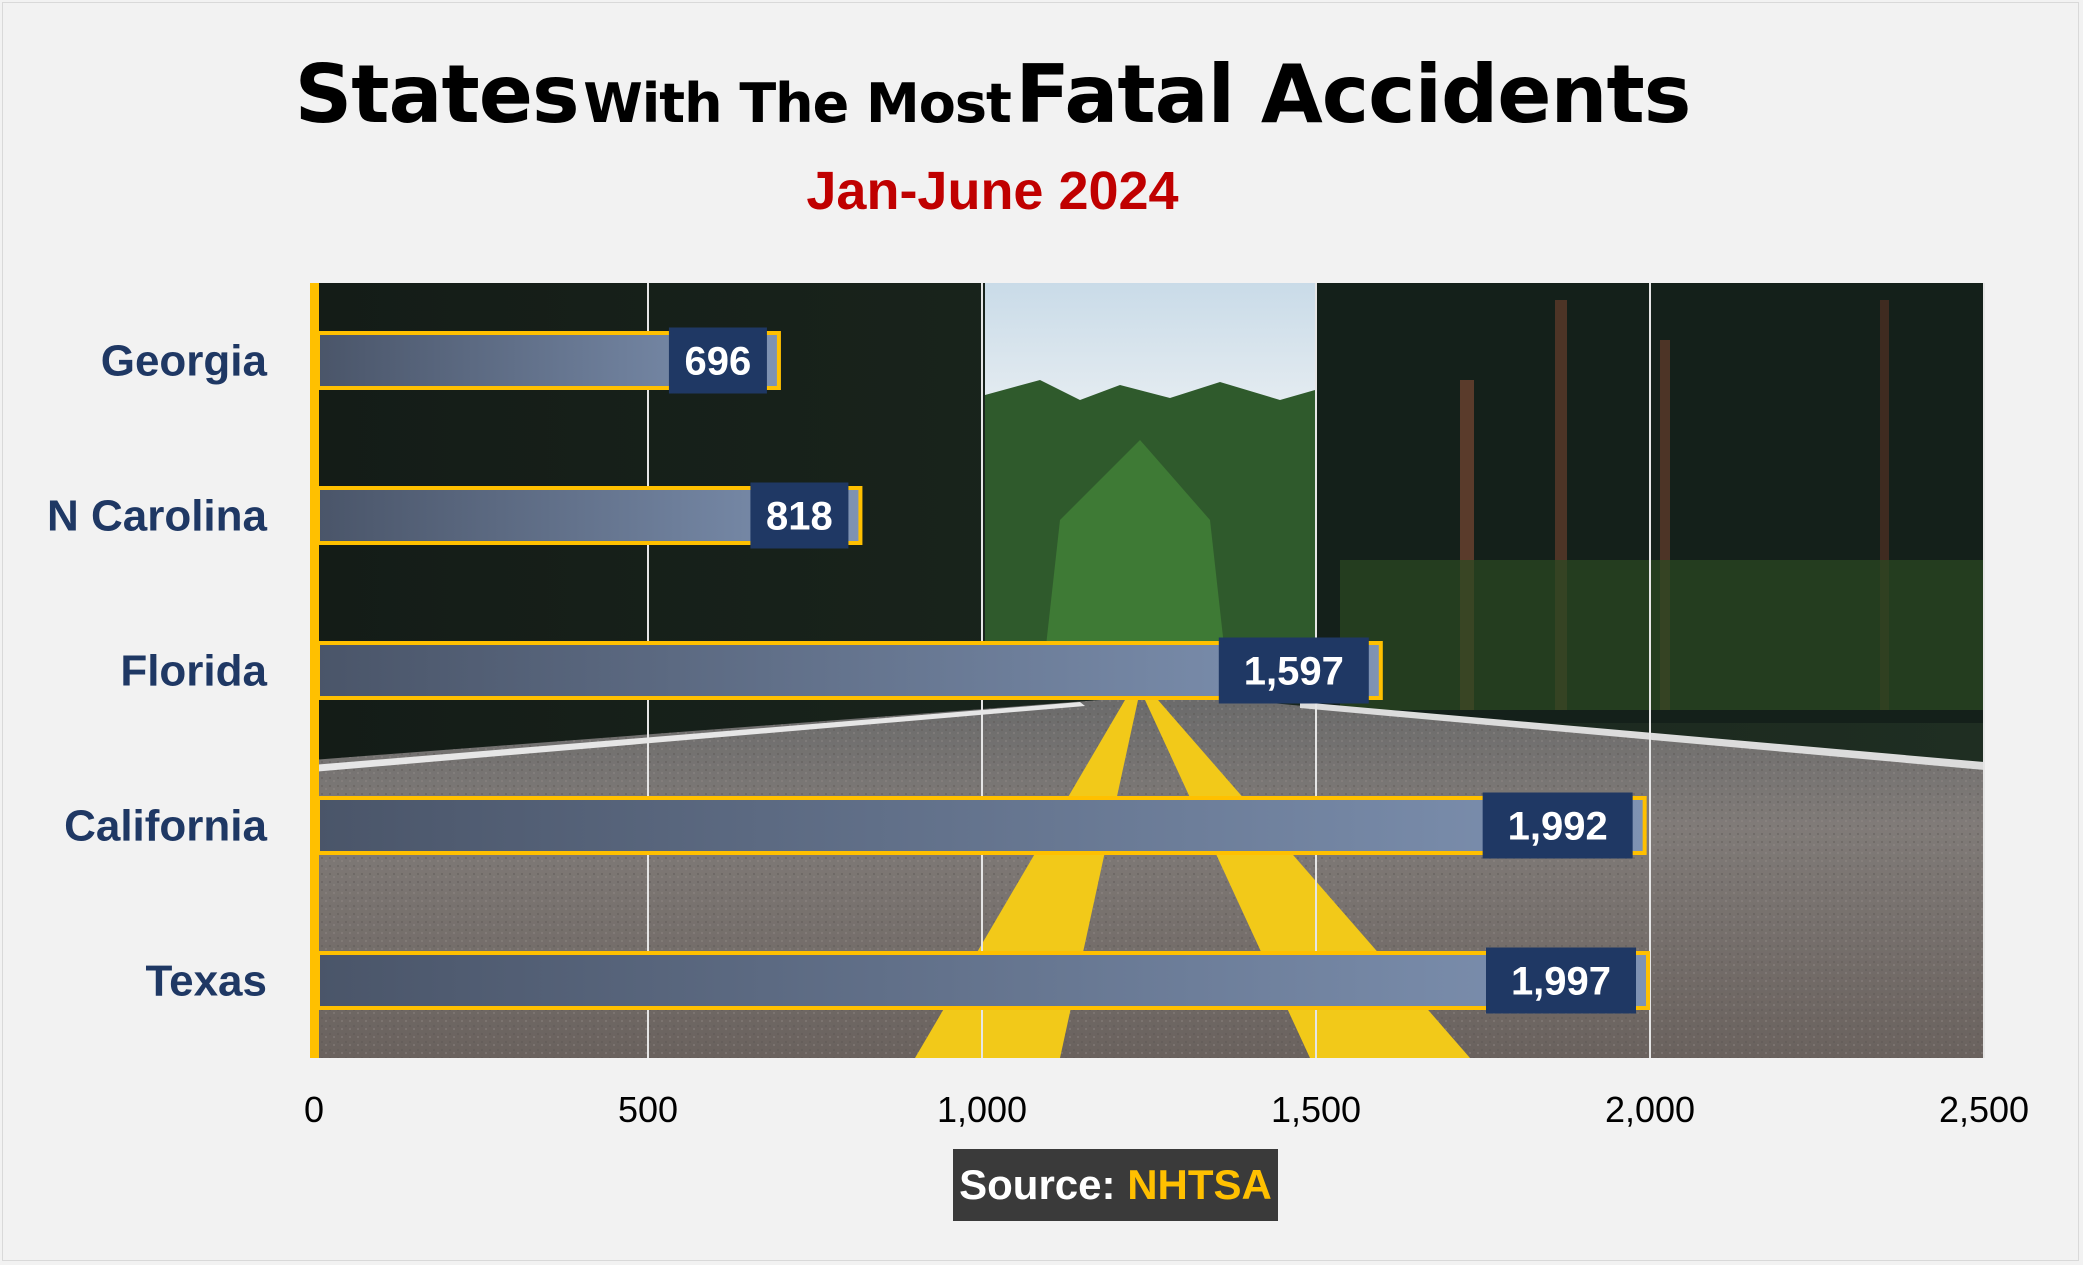 The height and width of the screenshot is (1265, 2083). I want to click on source-box: Source: NHTSA, so click(1115, 1185).